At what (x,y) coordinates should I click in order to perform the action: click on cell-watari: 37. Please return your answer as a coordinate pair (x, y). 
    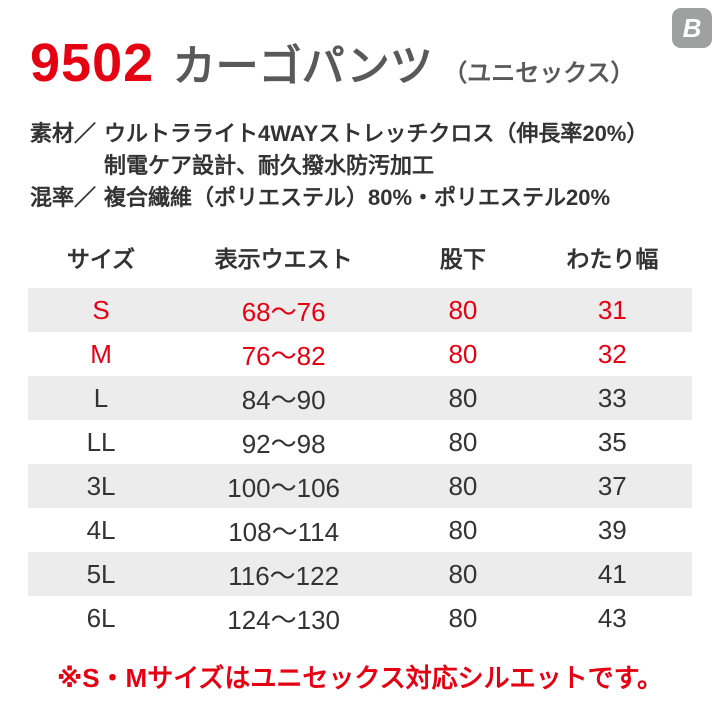
    Looking at the image, I should click on (612, 486).